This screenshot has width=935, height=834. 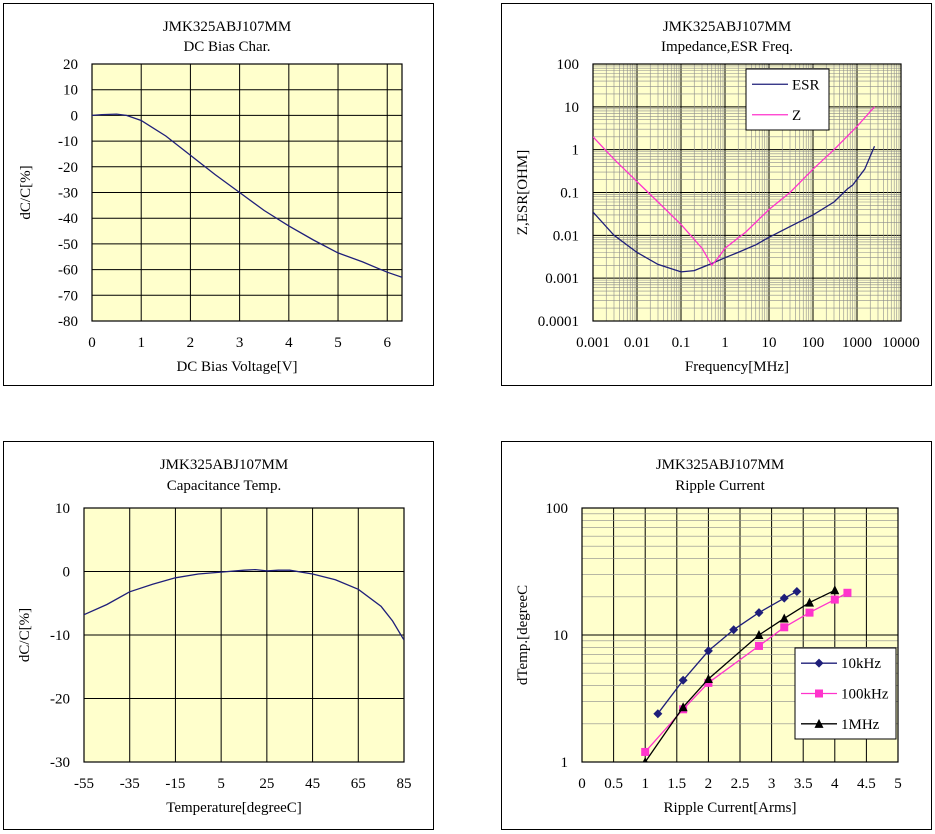 I want to click on x-tick-label: -15, so click(x=175, y=784).